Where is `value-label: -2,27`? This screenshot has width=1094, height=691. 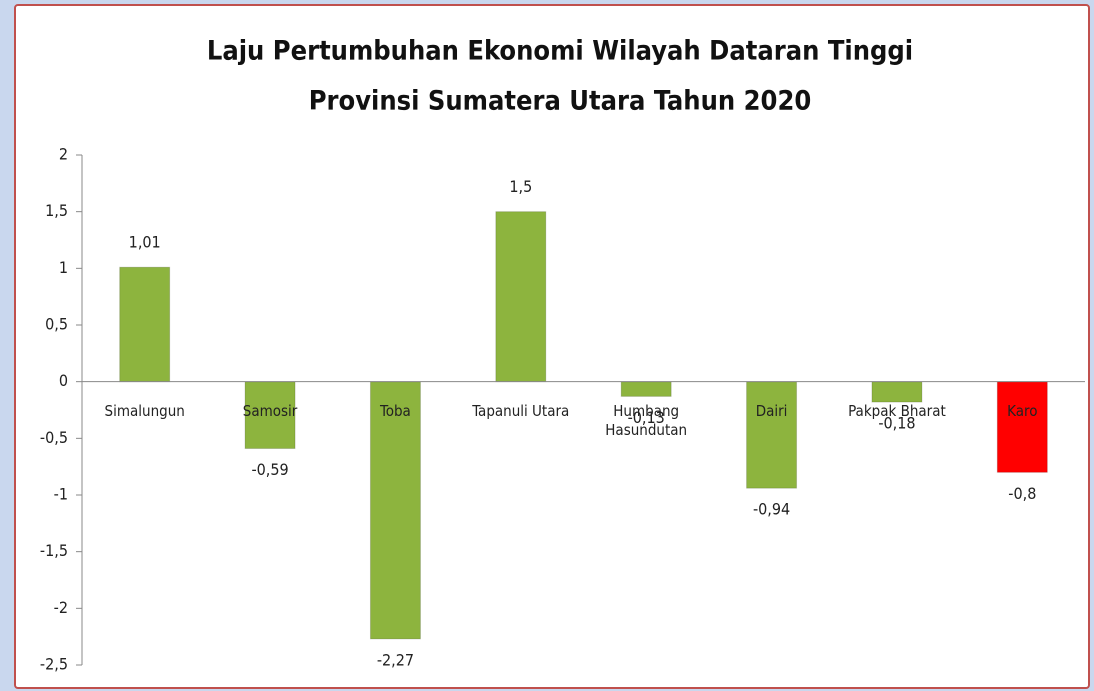 value-label: -2,27 is located at coordinates (395, 659).